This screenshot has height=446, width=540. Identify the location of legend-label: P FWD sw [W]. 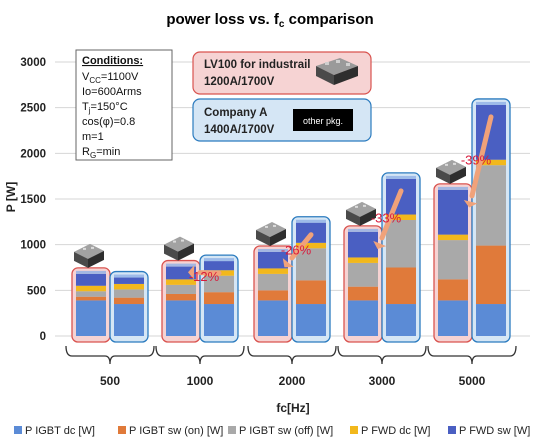
(494, 431).